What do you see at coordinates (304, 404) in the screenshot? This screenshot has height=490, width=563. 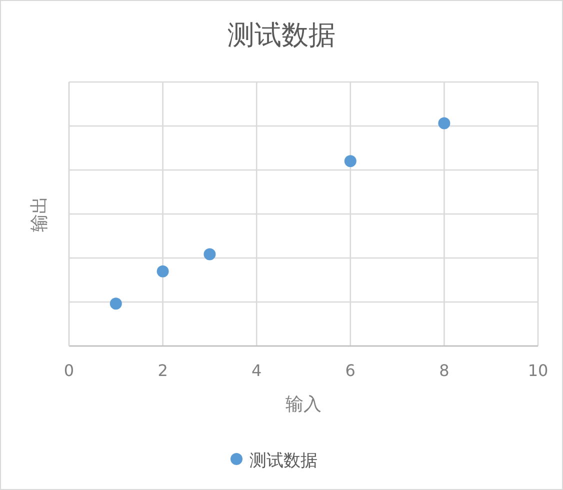 I see `x-axis-title: 输入` at bounding box center [304, 404].